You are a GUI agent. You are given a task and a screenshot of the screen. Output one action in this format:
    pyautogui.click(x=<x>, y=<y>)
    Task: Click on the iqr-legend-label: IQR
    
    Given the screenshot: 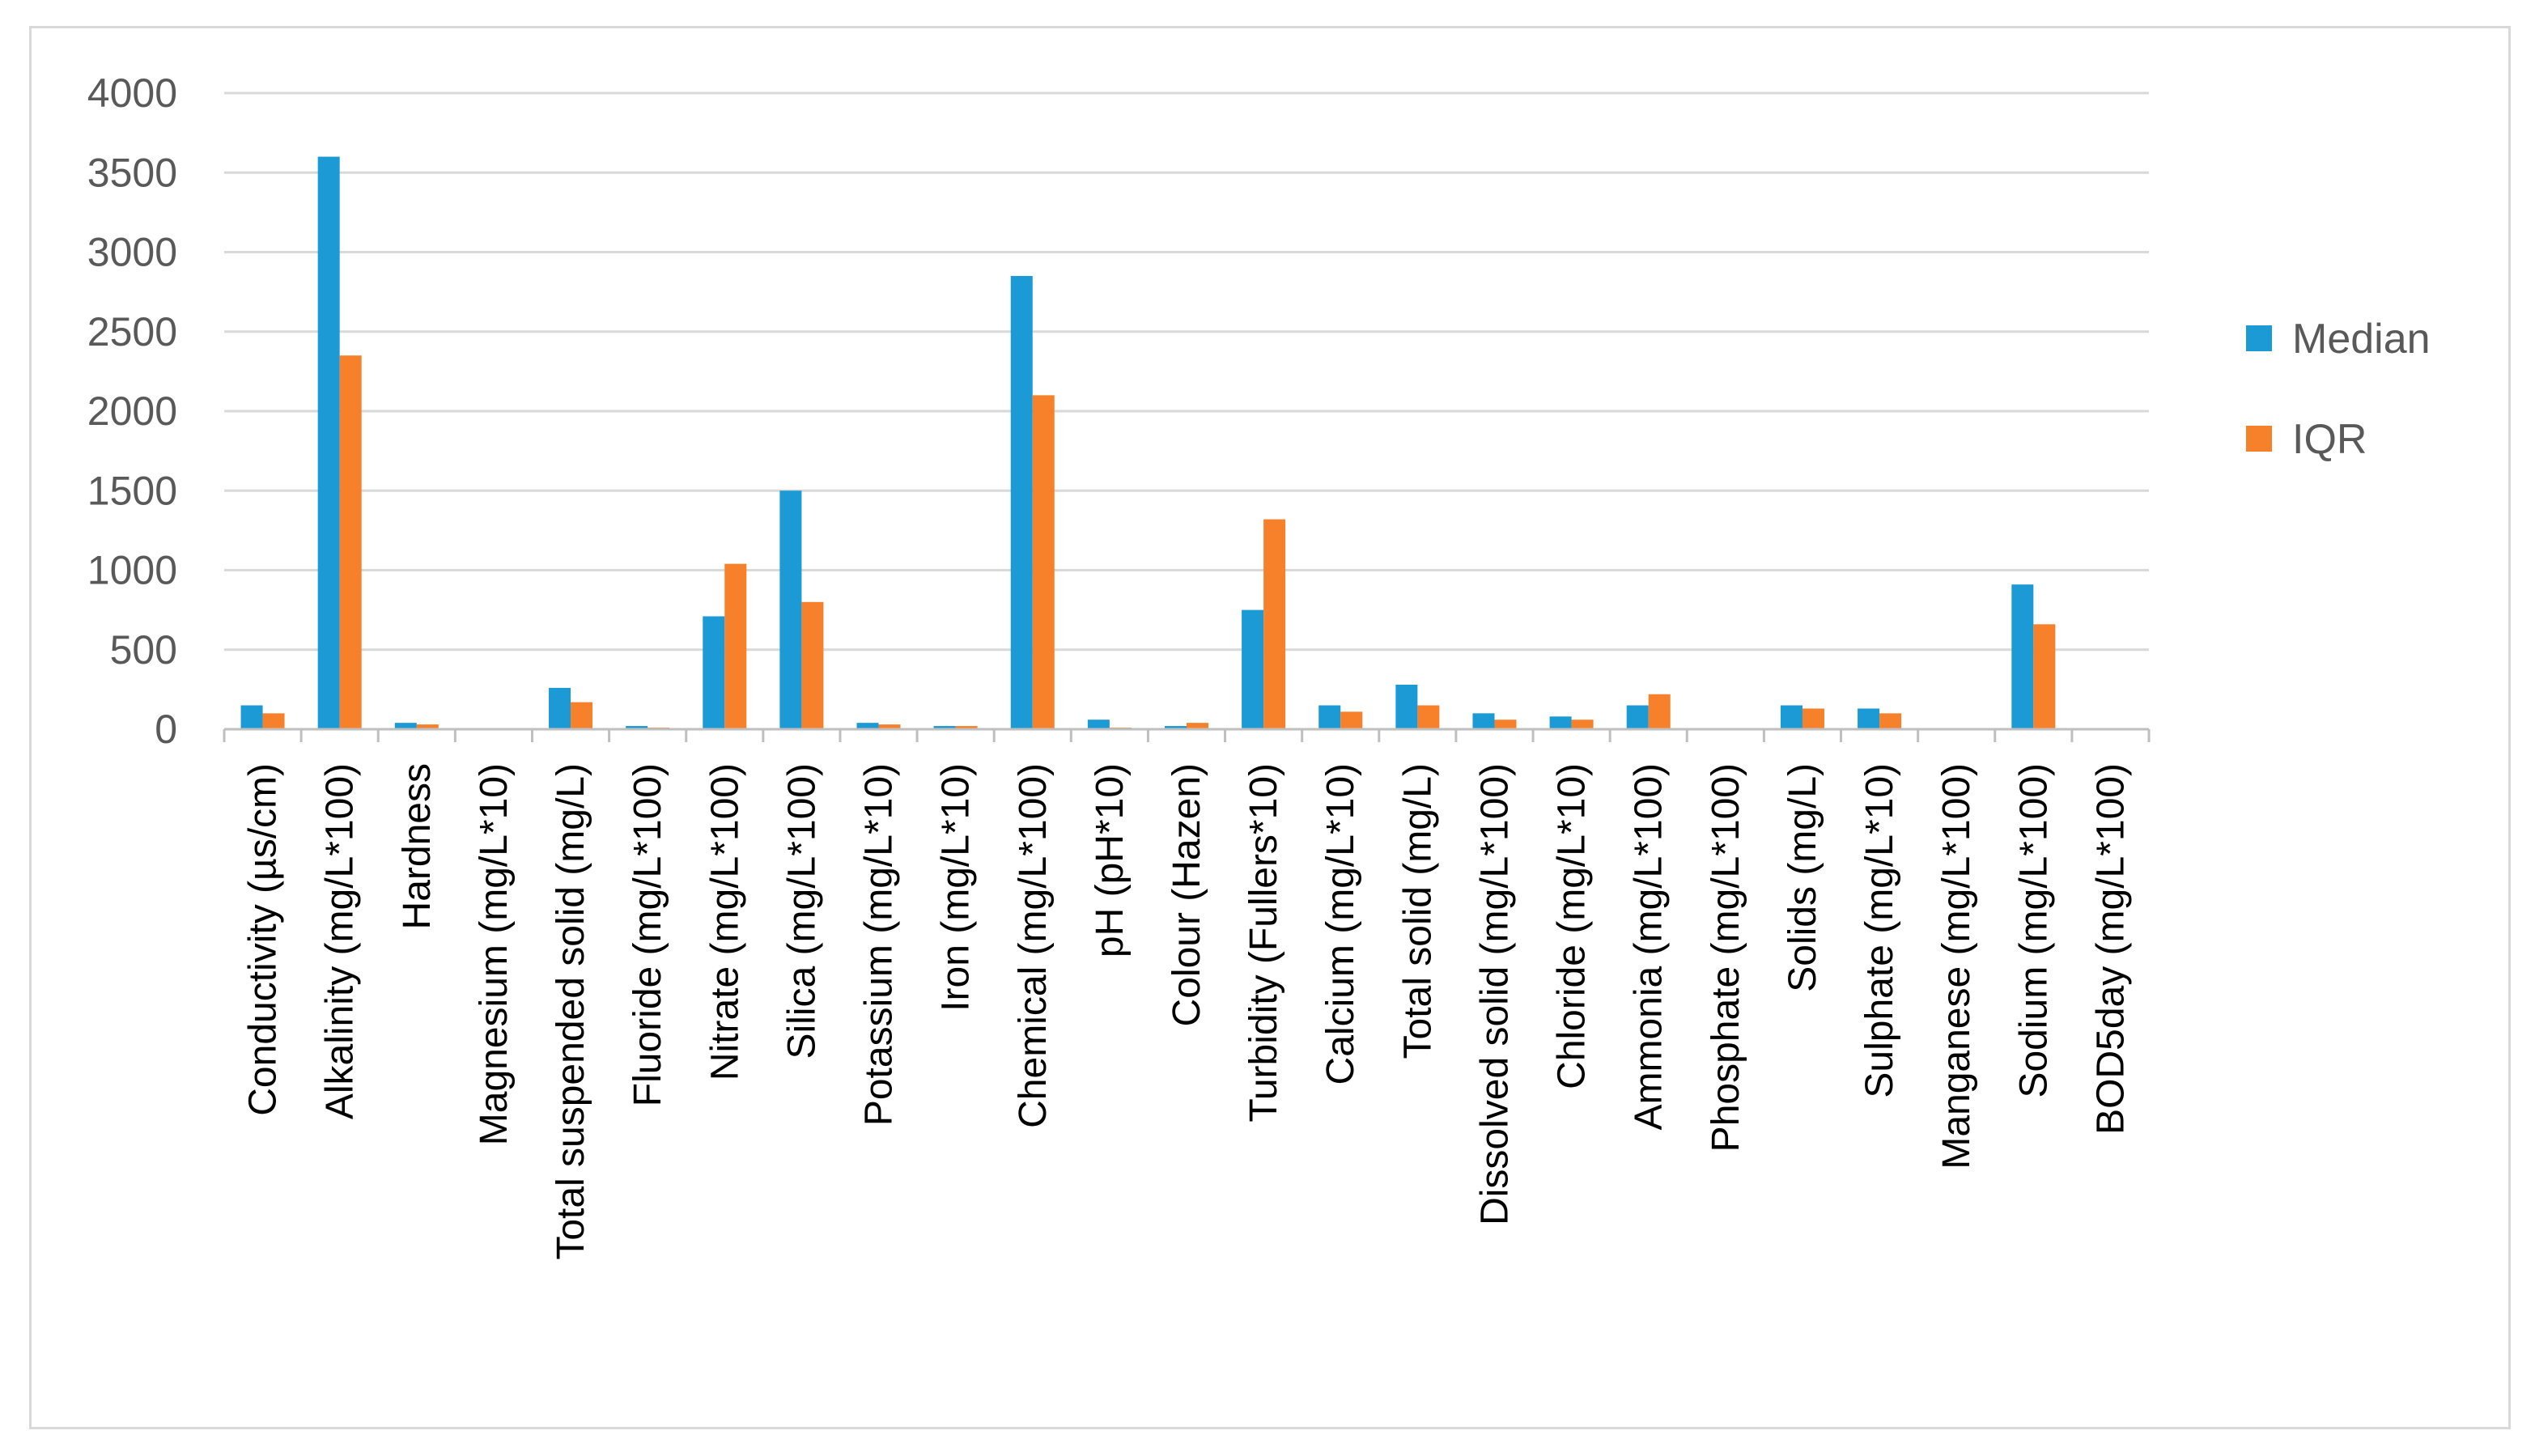 What is the action you would take?
    pyautogui.click(x=2329, y=440)
    